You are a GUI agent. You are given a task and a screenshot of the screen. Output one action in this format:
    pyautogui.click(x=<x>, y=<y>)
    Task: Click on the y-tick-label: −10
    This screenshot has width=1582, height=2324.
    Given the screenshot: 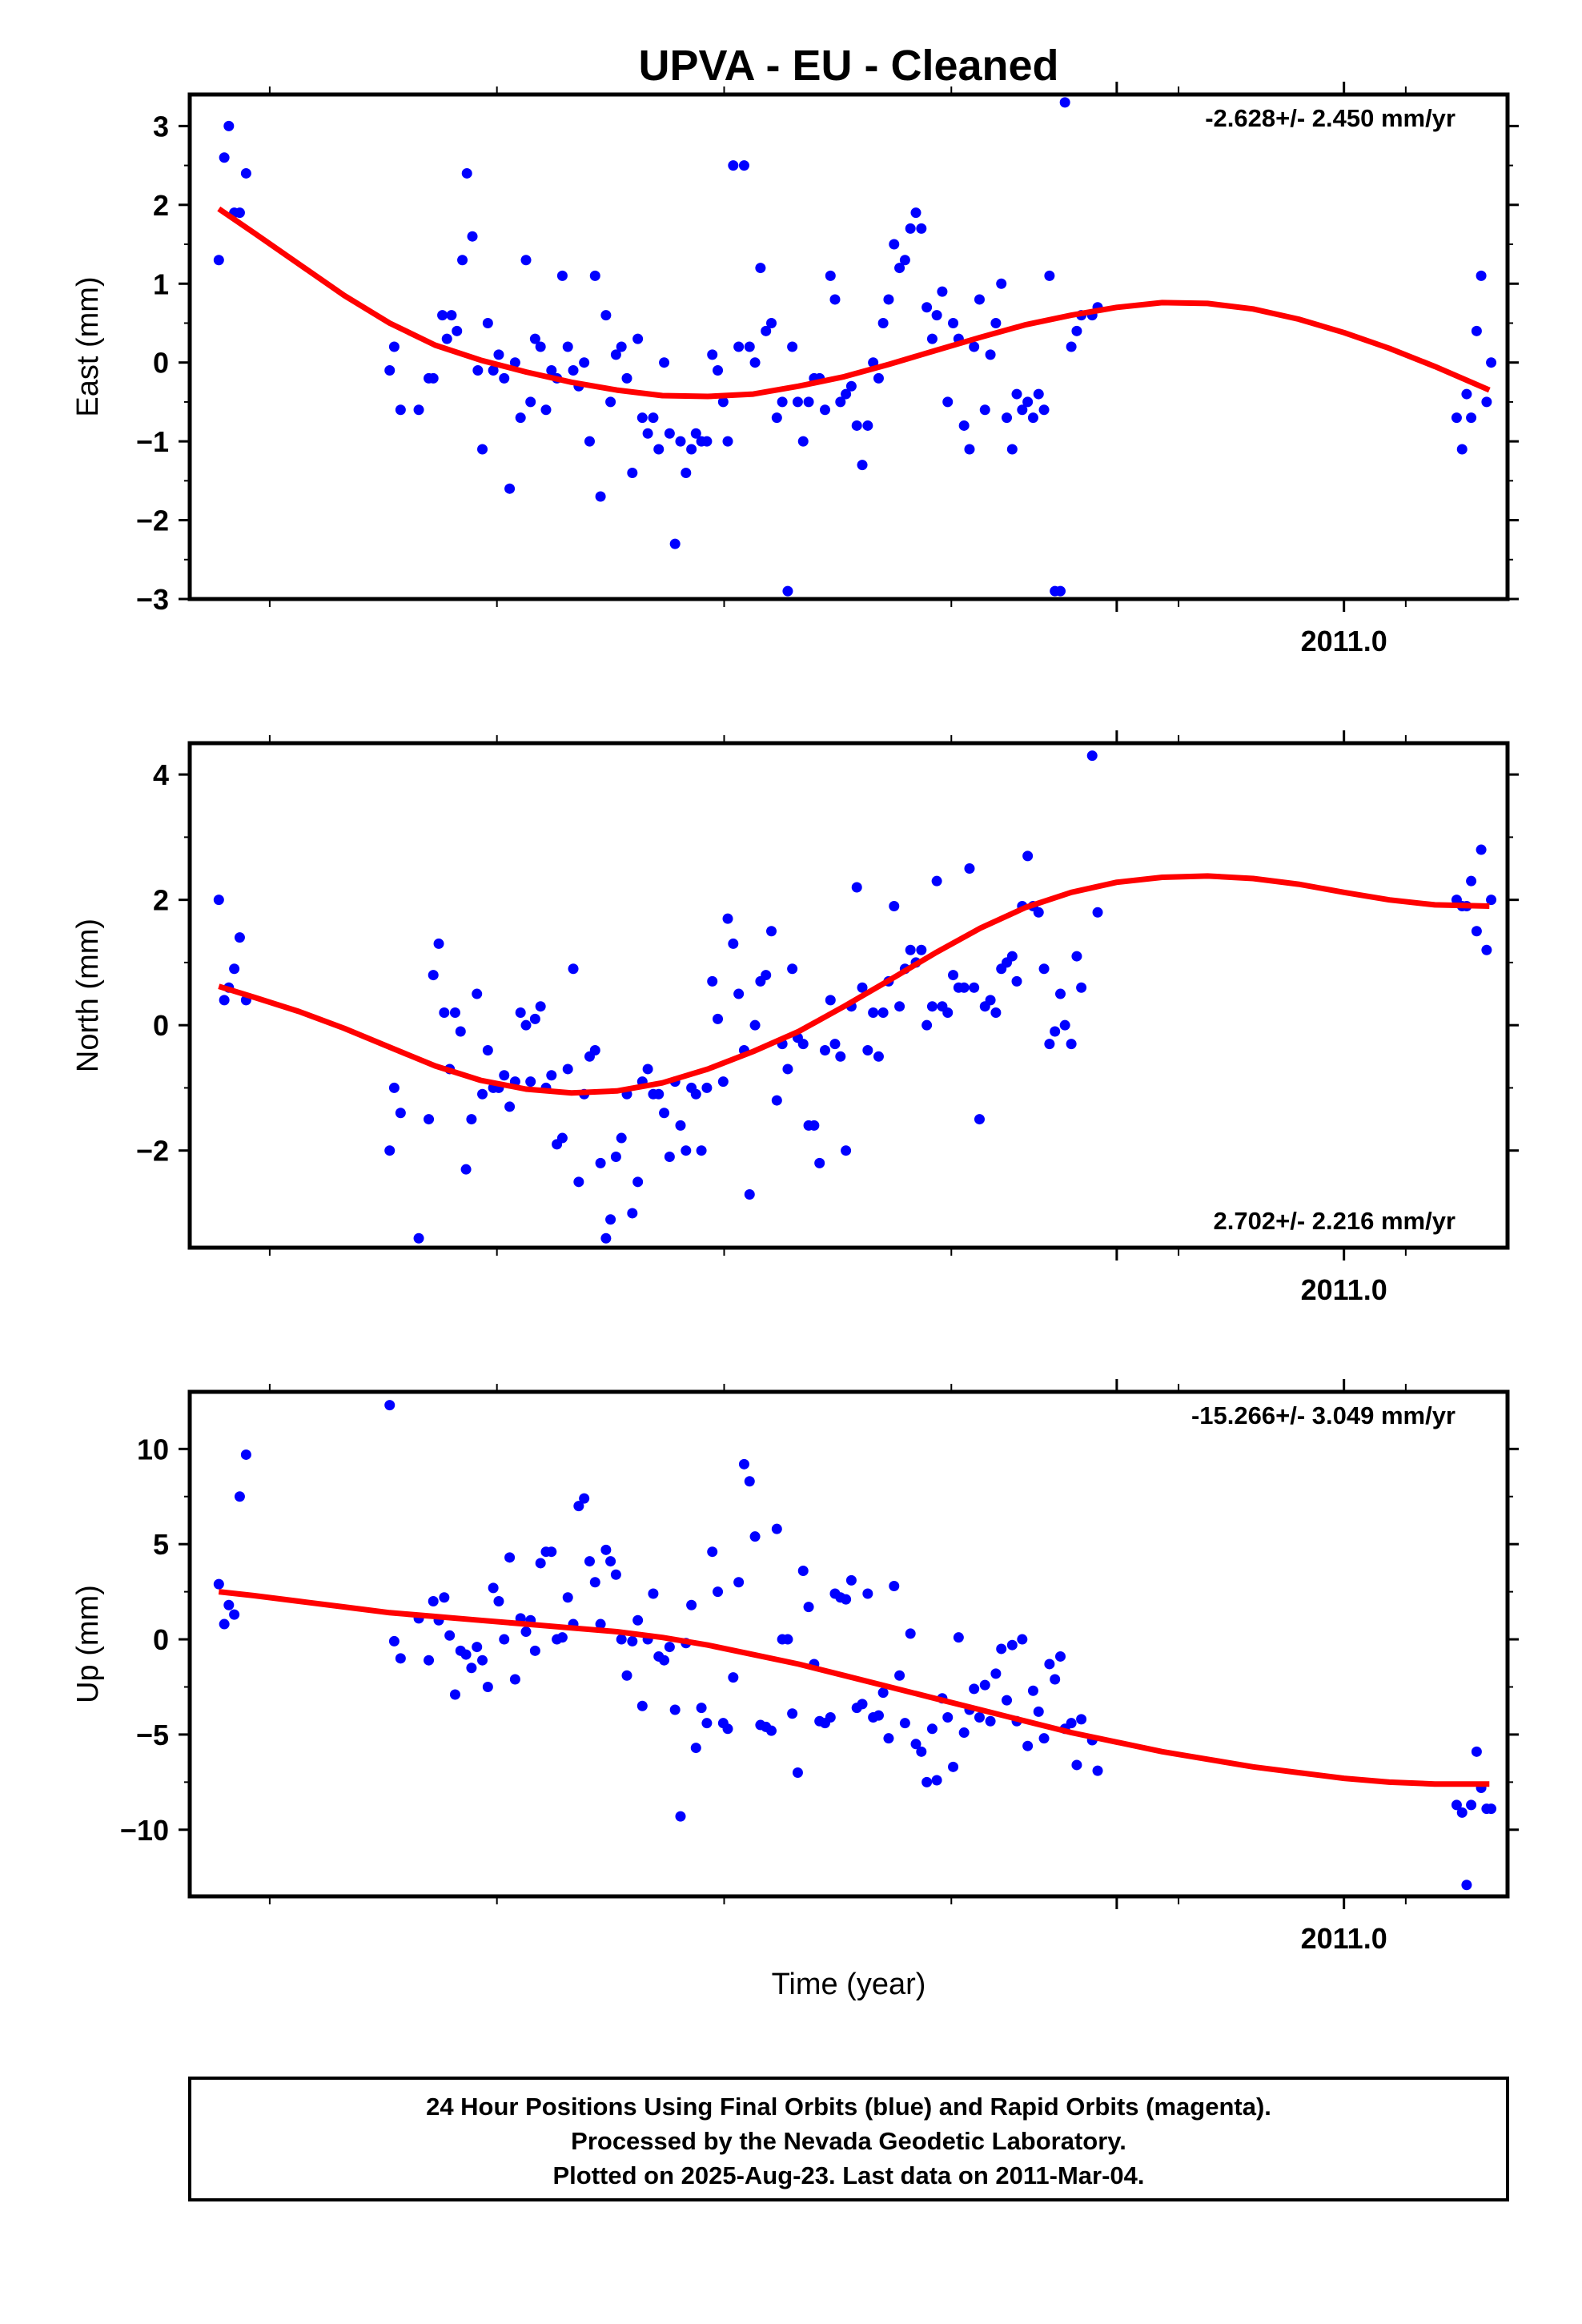 What is the action you would take?
    pyautogui.click(x=144, y=1830)
    